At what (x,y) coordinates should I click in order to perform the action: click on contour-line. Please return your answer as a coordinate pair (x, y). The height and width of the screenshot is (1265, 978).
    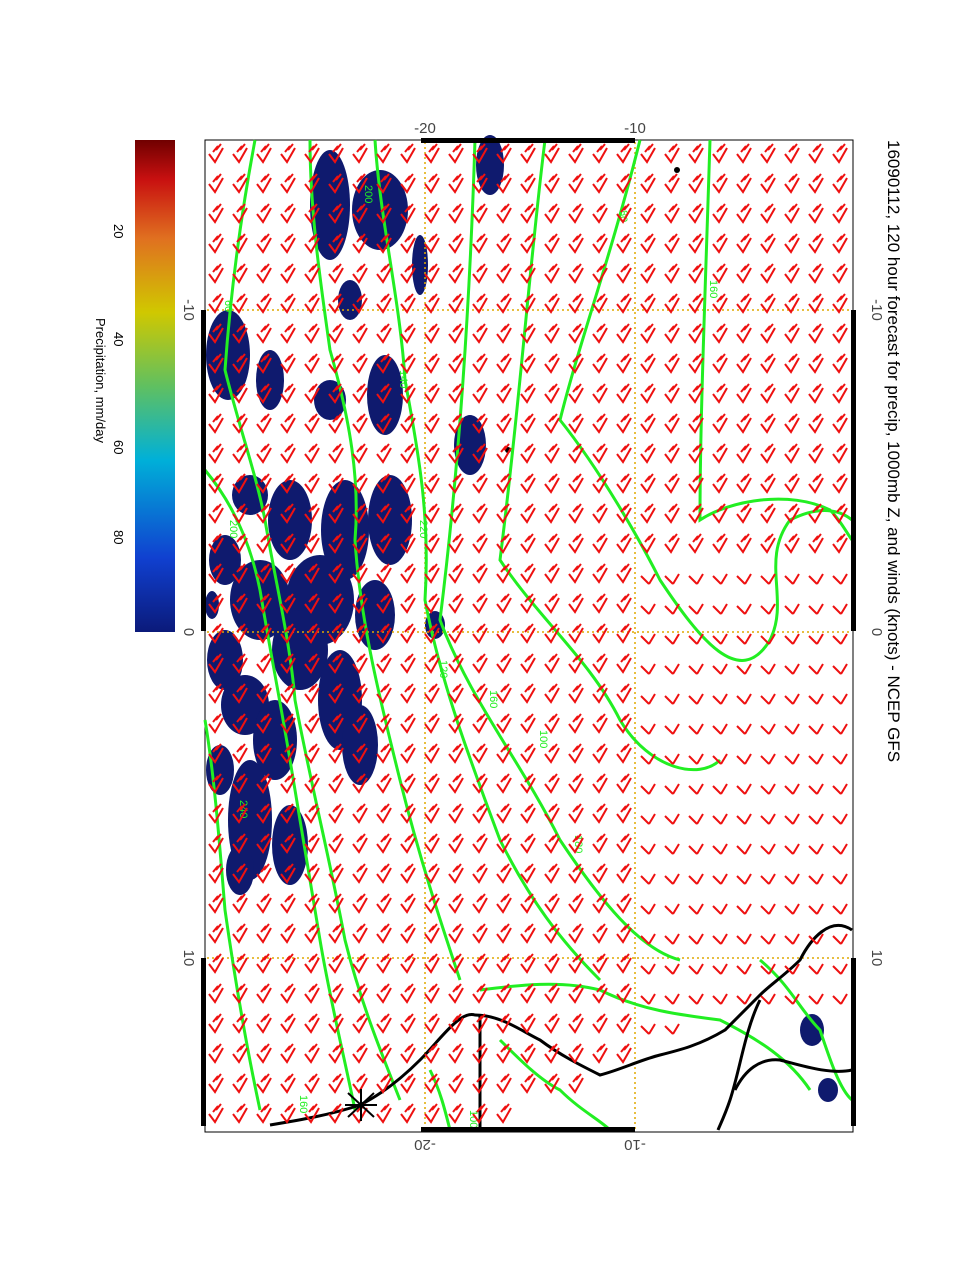
    Looking at the image, I should click on (312, 620).